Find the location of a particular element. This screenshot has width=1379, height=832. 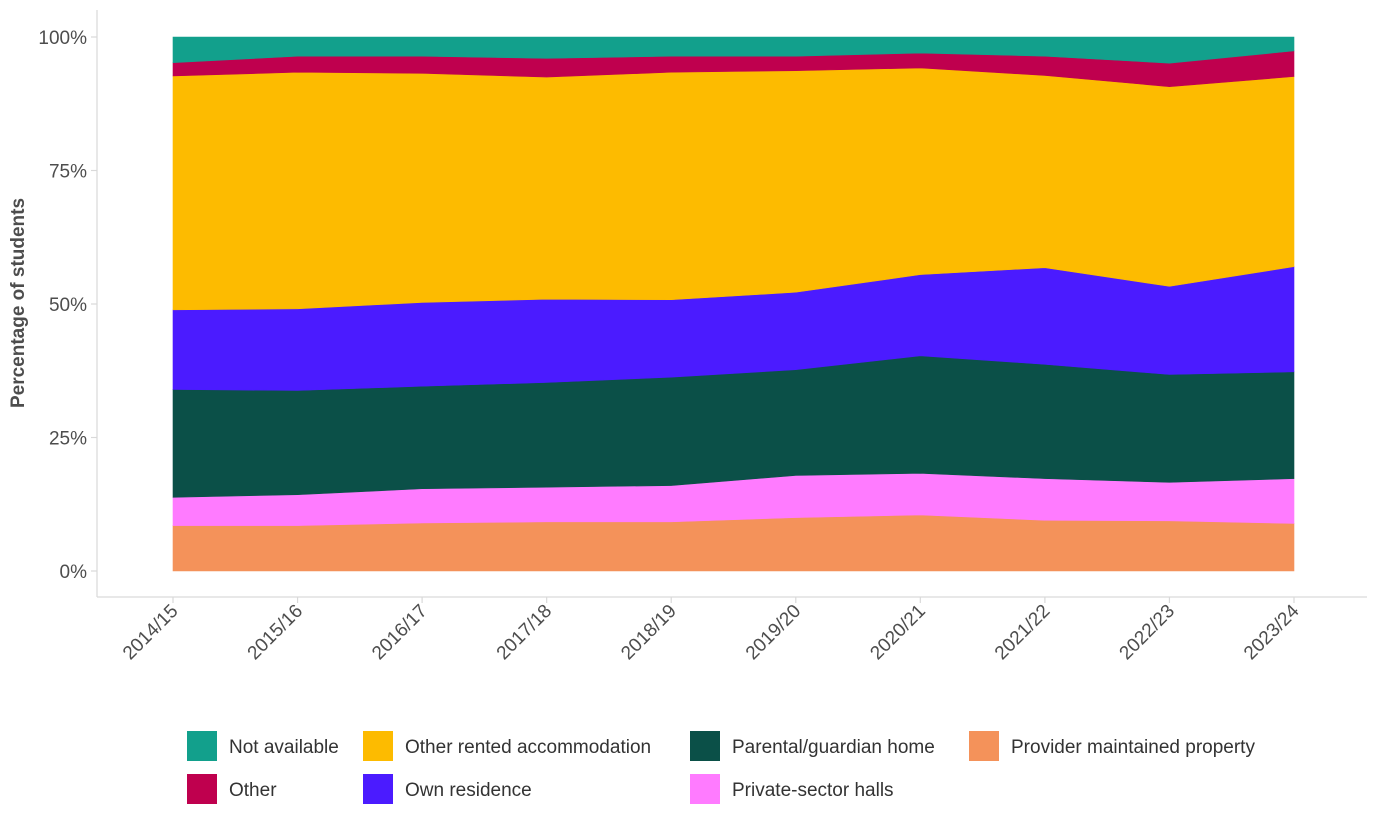

legend-label: Other rented accommodation is located at coordinates (528, 747).